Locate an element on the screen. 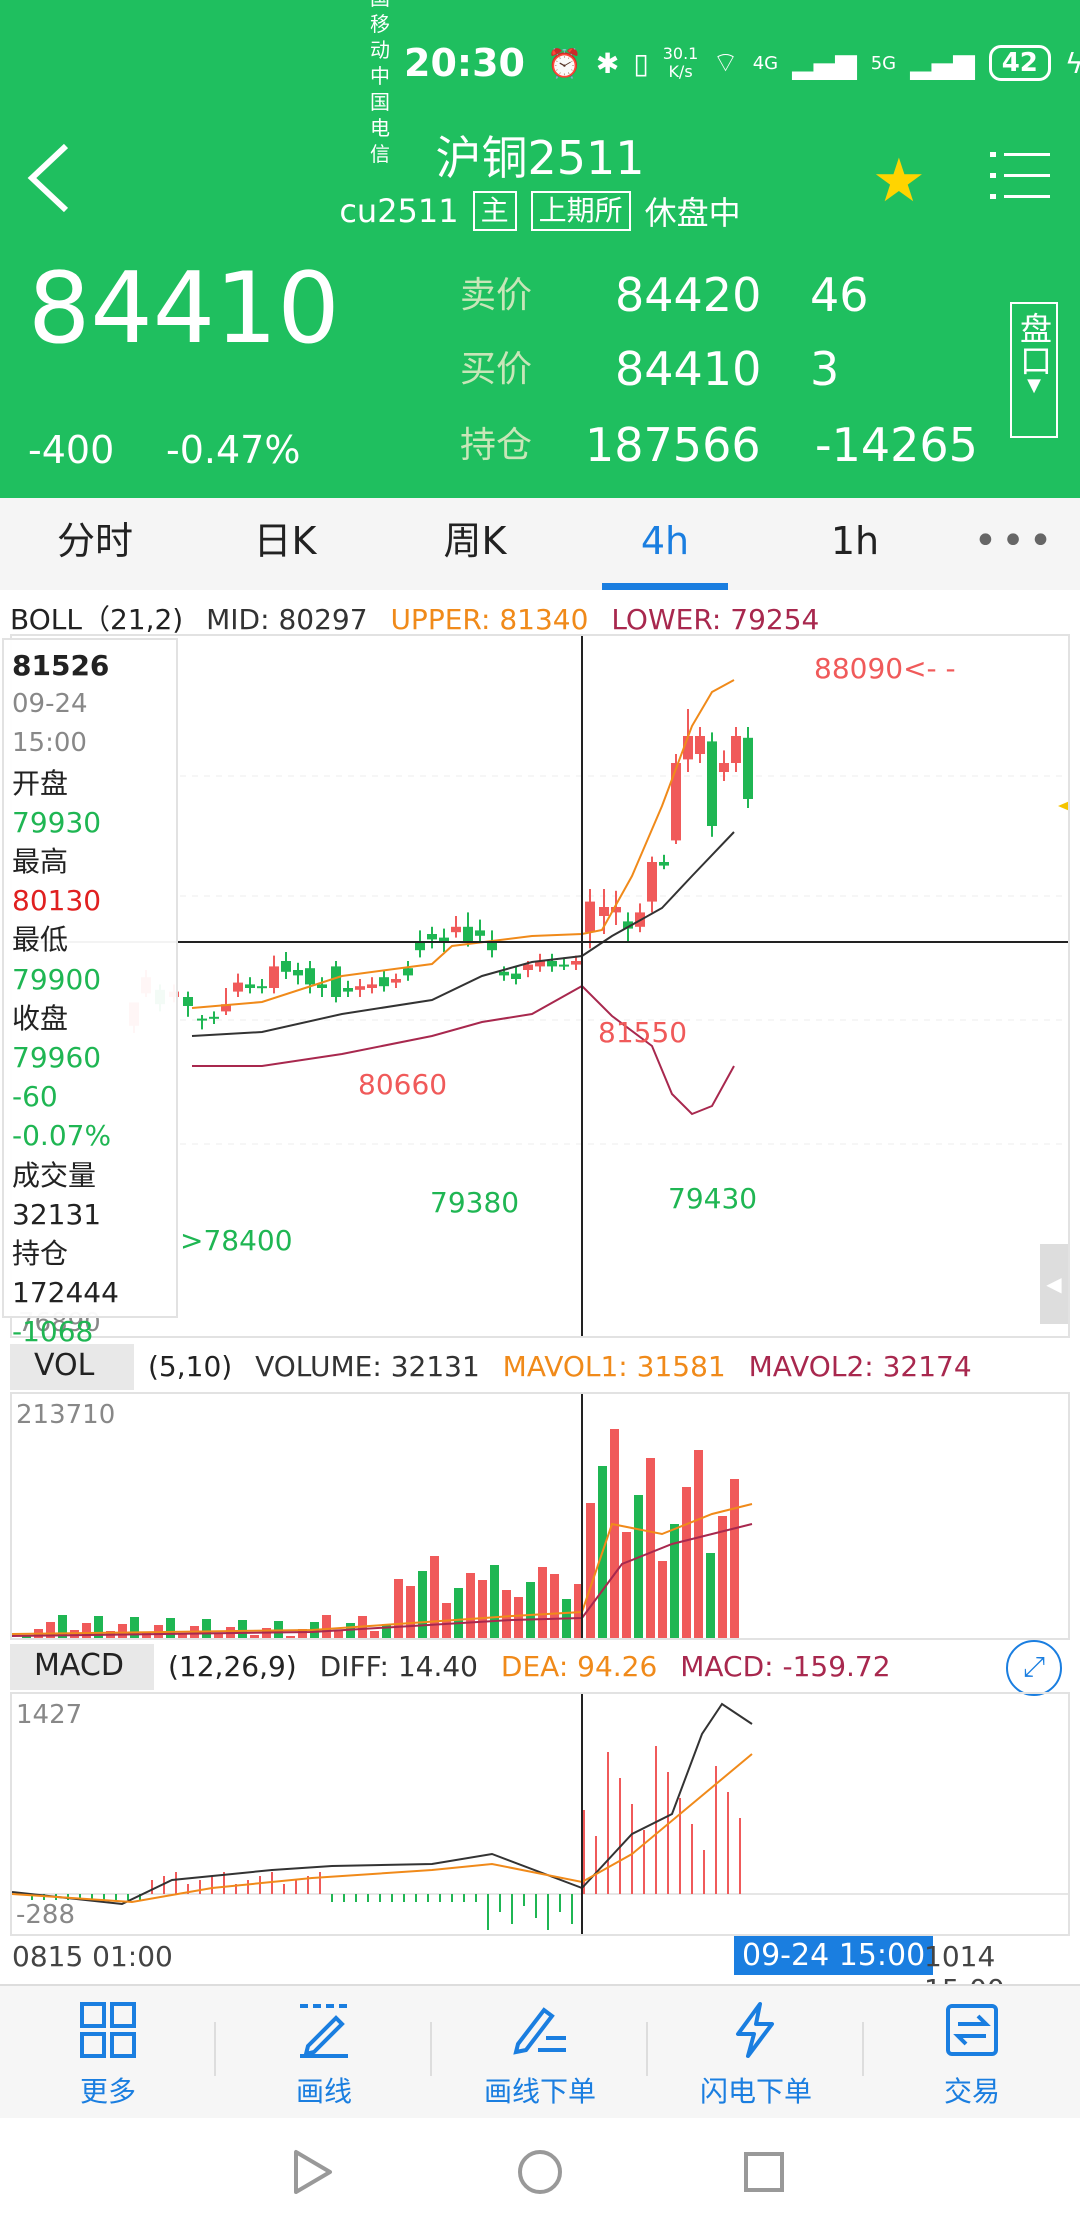 This screenshot has width=1080, height=2228. tooltip-date: 09-24 15:00 is located at coordinates (50, 724).